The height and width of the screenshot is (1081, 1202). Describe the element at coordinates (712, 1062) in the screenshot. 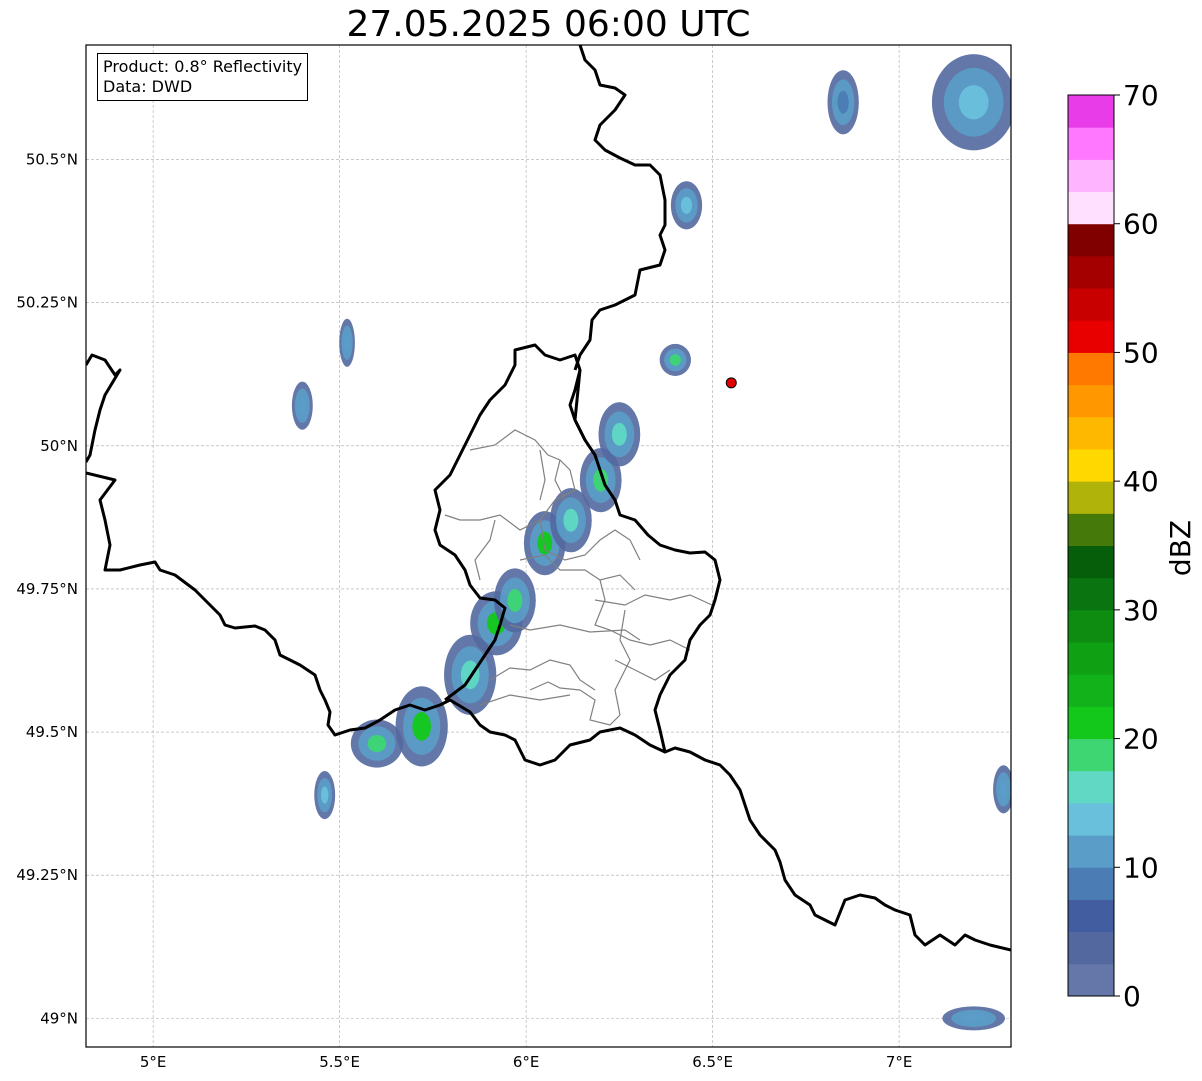

I see `lon-tick-label: 6.5°E` at that location.